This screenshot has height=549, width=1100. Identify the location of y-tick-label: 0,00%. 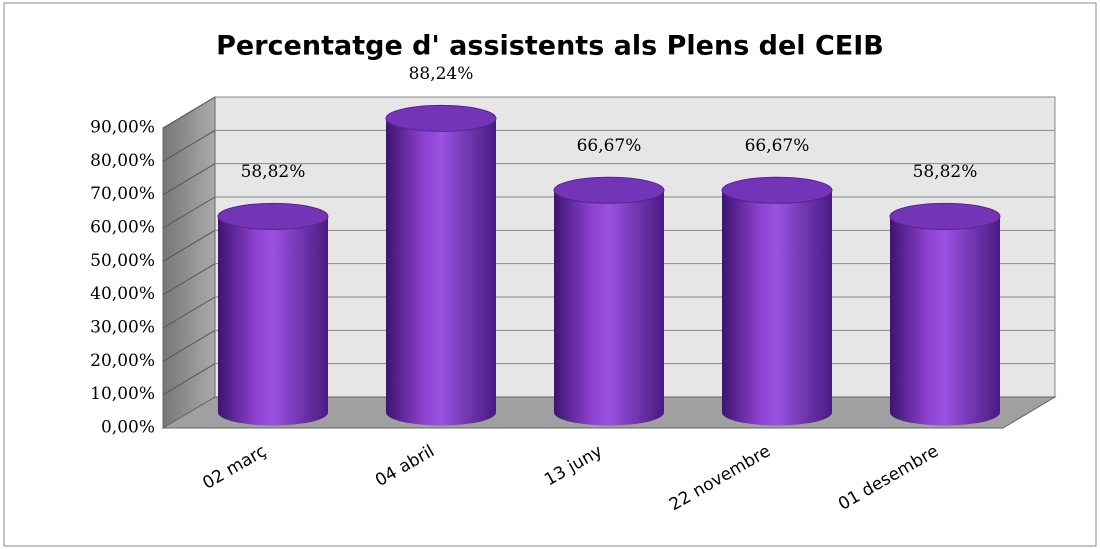
(128, 428).